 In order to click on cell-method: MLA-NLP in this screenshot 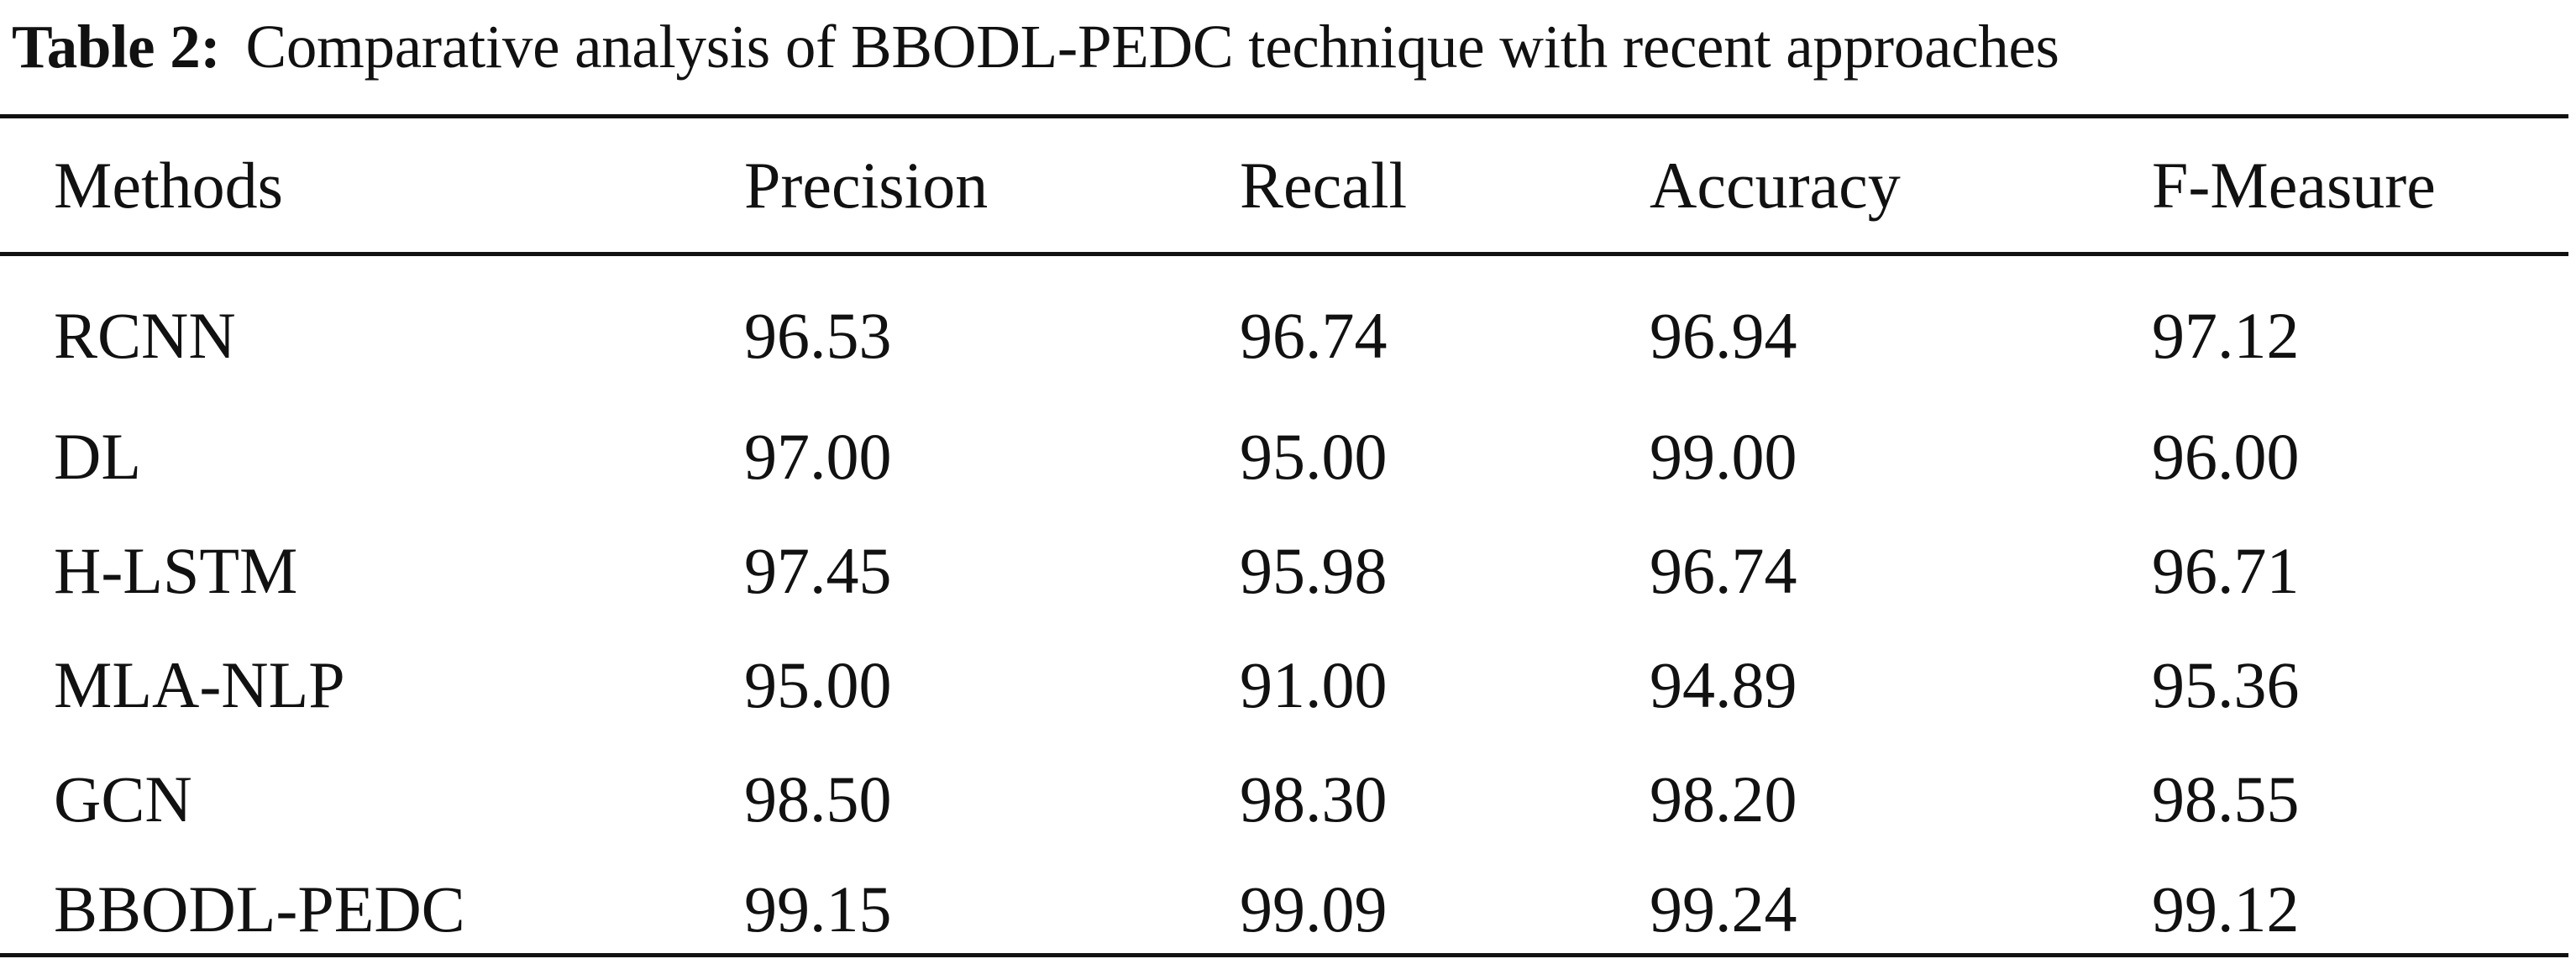, I will do `click(199, 684)`.